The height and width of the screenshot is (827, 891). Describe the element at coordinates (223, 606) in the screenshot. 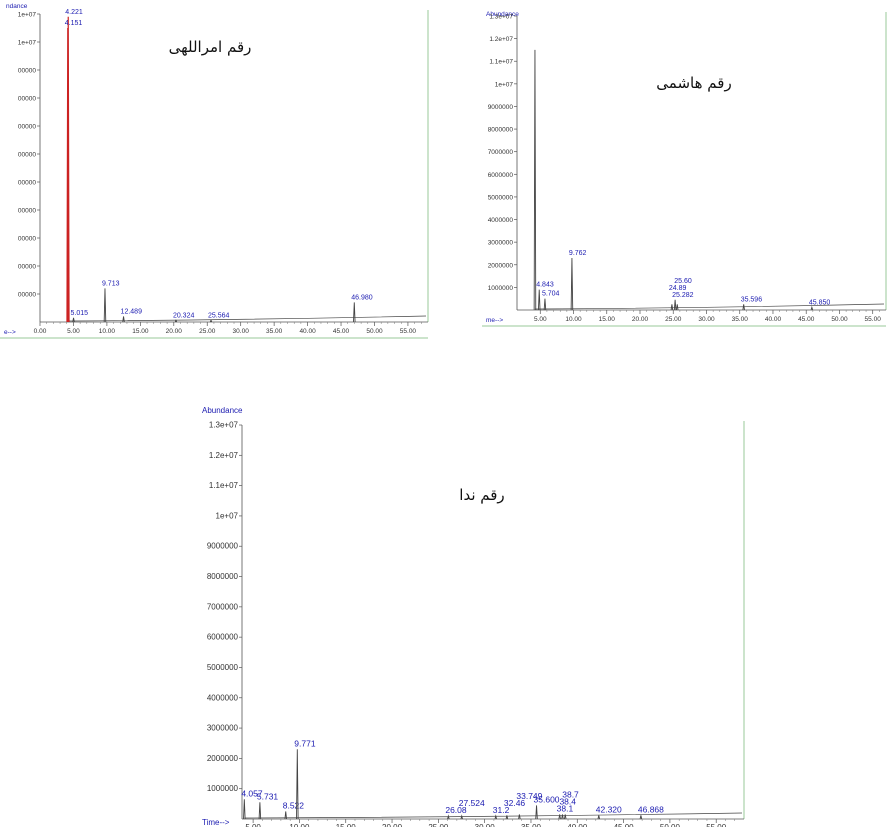

I see `y-tick-label-6: 7000000` at that location.